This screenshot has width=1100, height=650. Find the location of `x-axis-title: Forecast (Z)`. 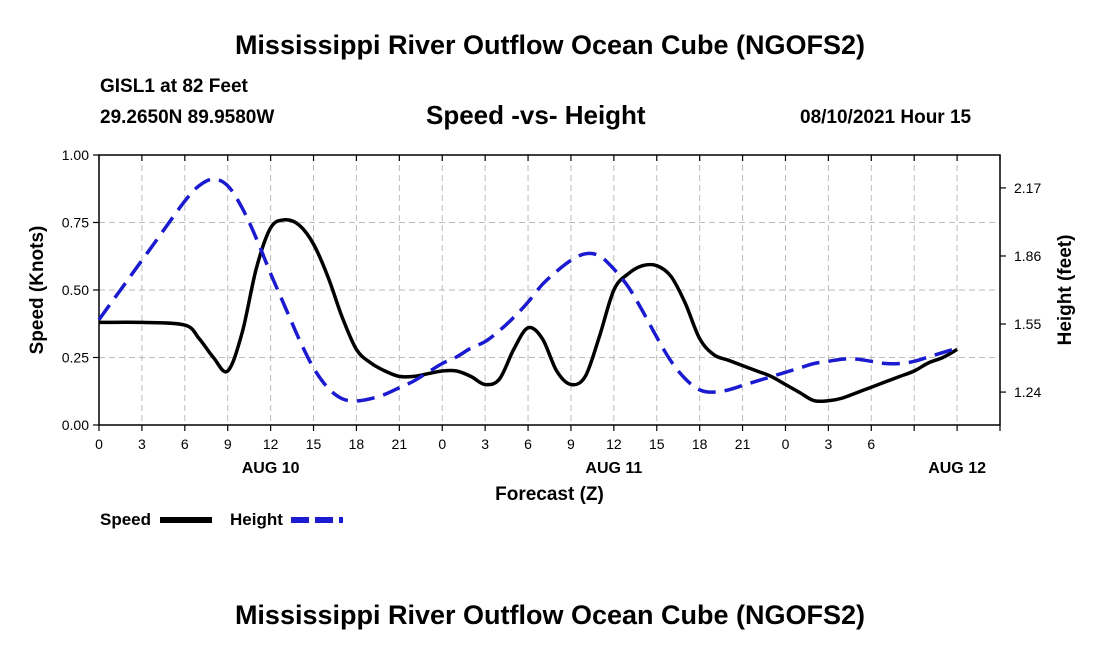

x-axis-title: Forecast (Z) is located at coordinates (549, 494).